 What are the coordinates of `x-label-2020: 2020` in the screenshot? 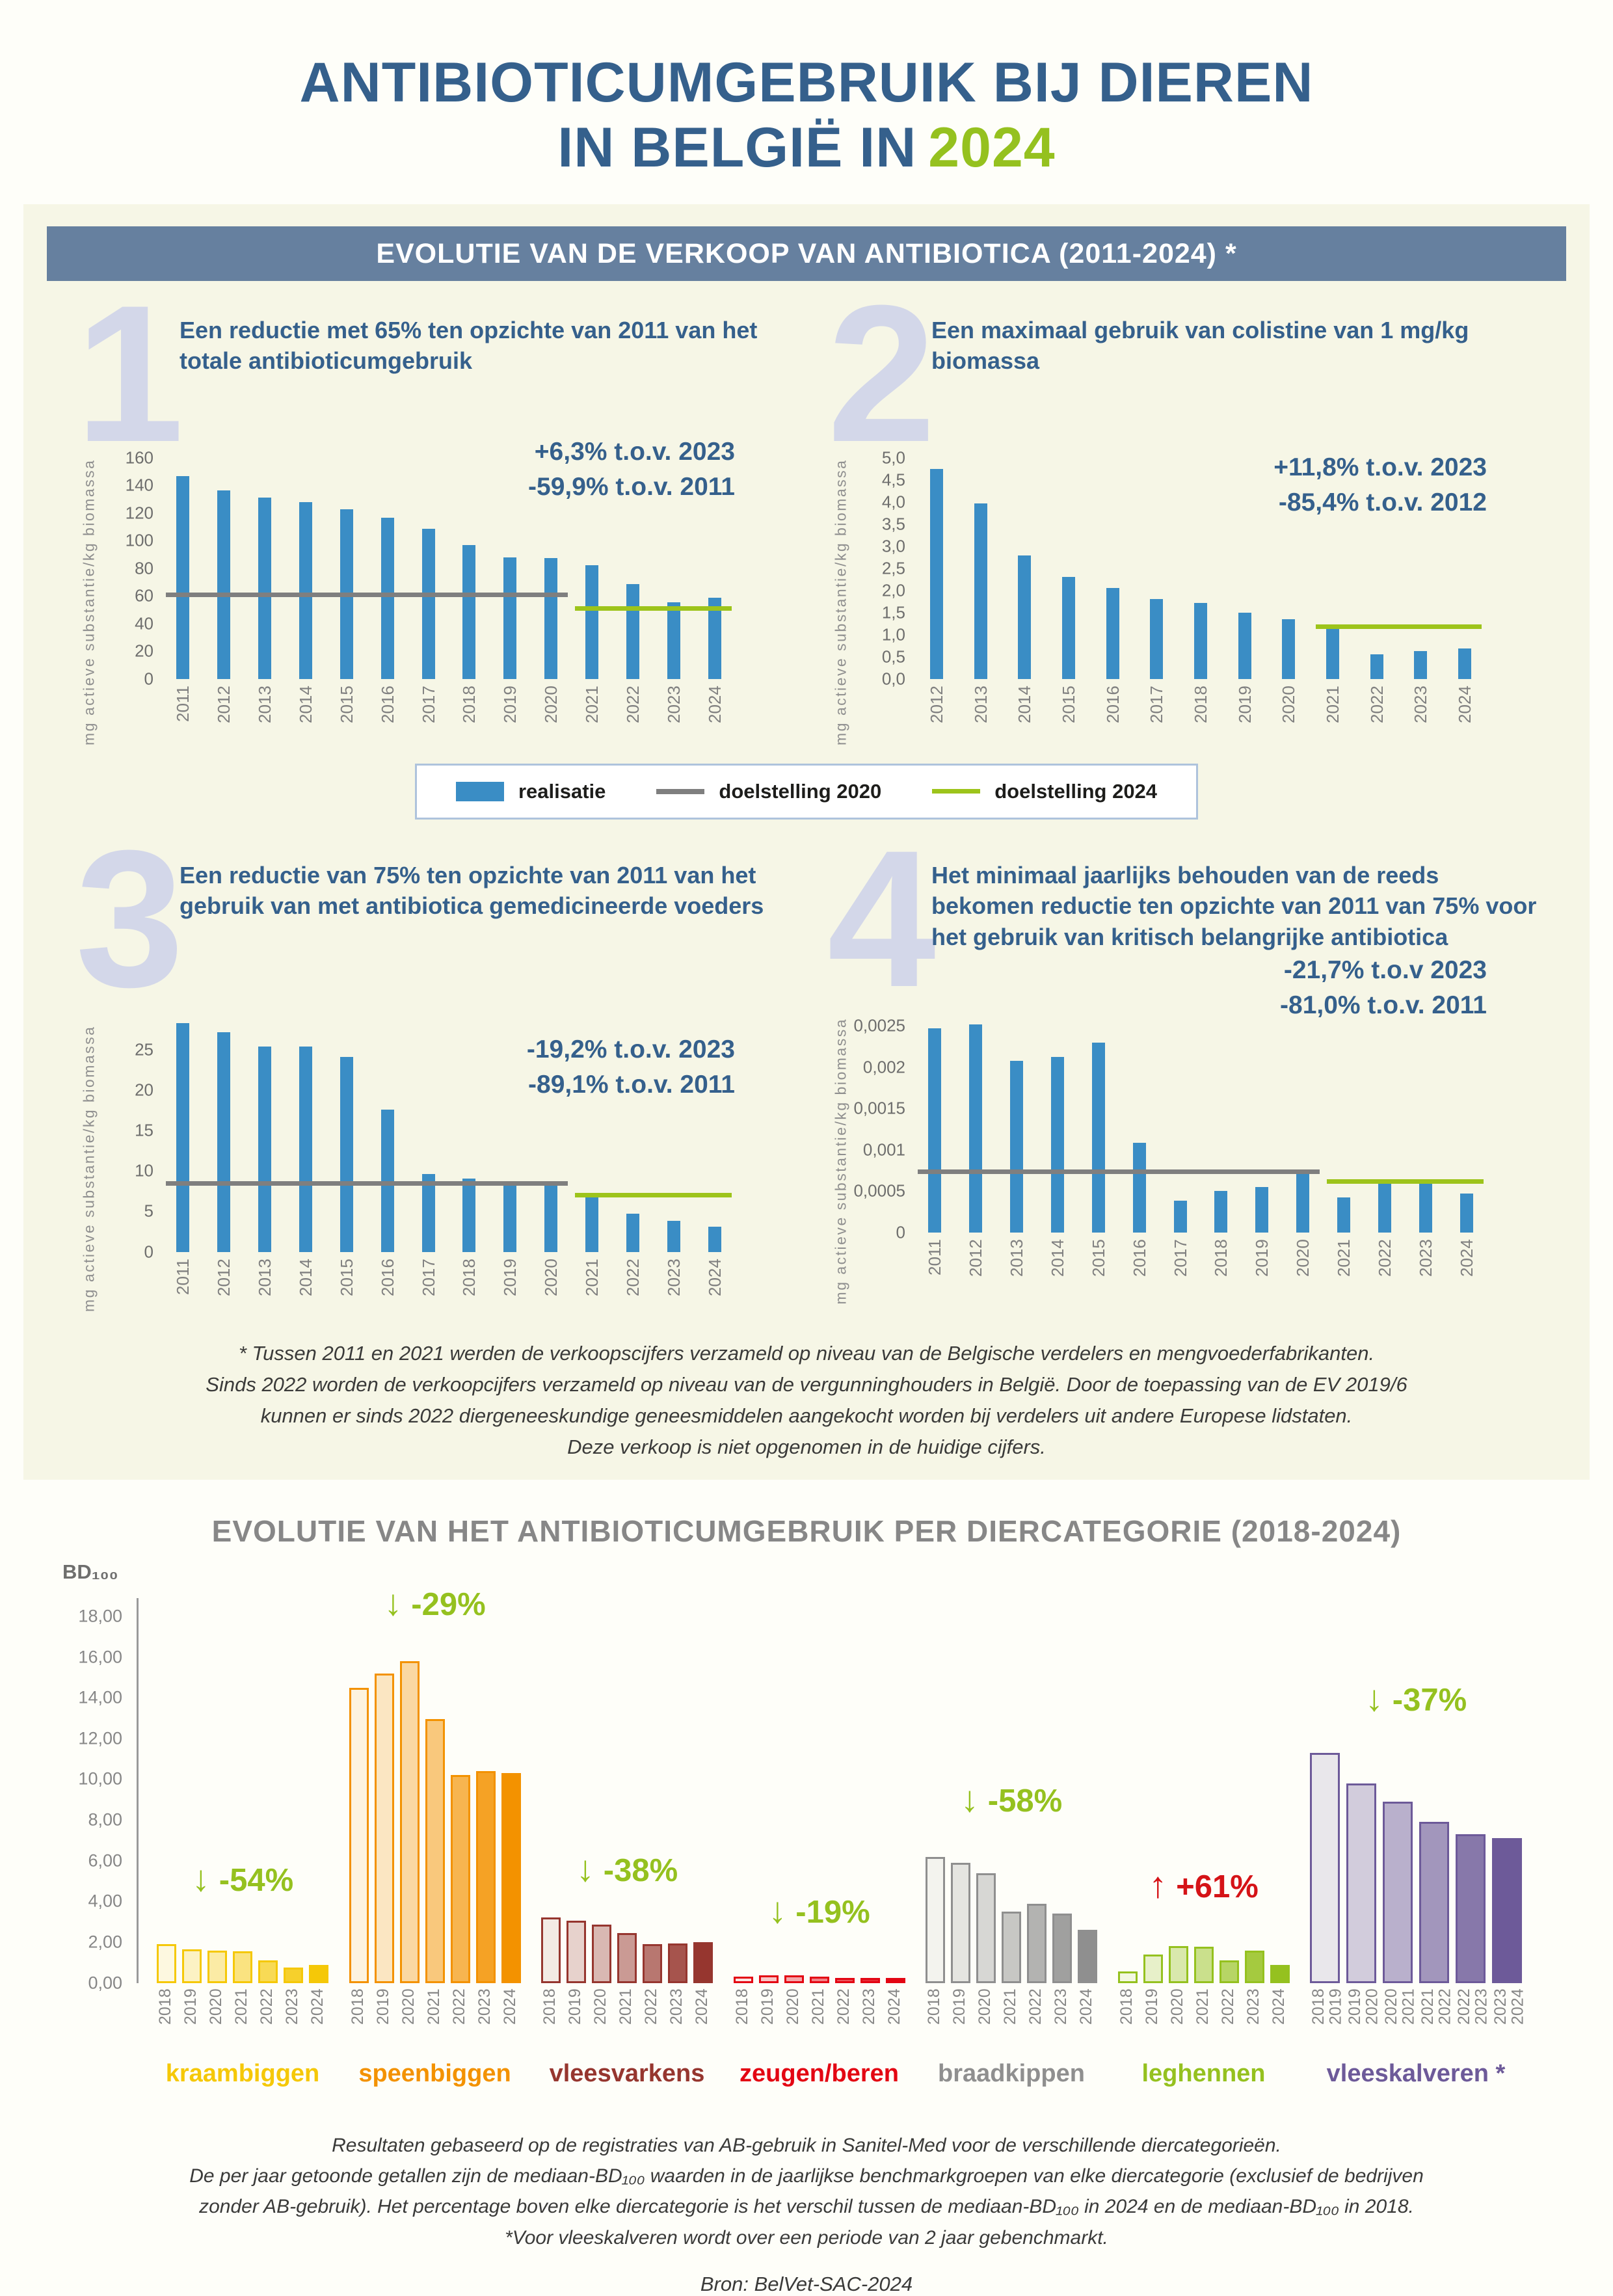 It's located at (551, 1277).